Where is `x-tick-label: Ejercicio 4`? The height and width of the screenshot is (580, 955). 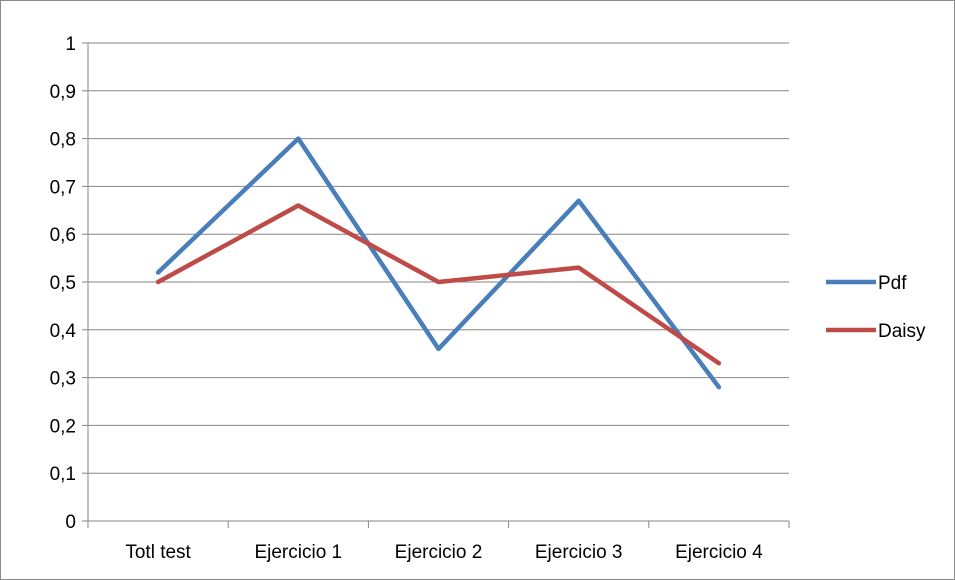
x-tick-label: Ejercicio 4 is located at coordinates (719, 552).